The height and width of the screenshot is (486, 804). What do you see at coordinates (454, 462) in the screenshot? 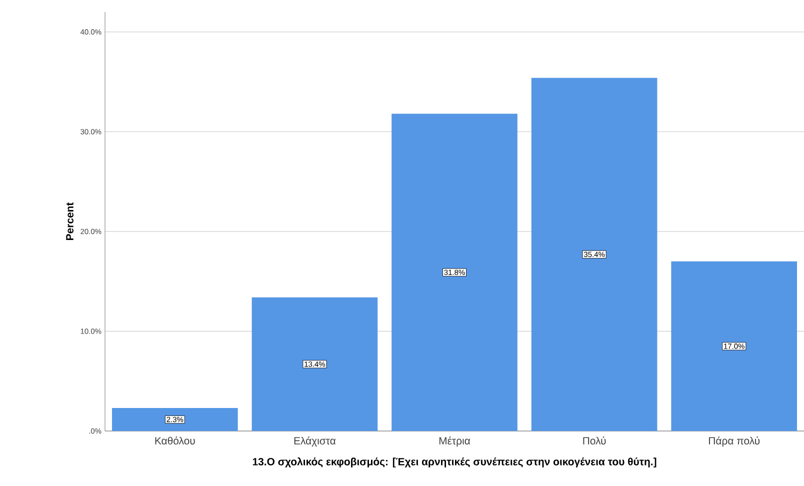
I see `x-axis-title: 13.Ο σχολικός εκφοβισμός: [Έχει αρνητικές συνέπειες στην οικογένεια του θύτη.]` at bounding box center [454, 462].